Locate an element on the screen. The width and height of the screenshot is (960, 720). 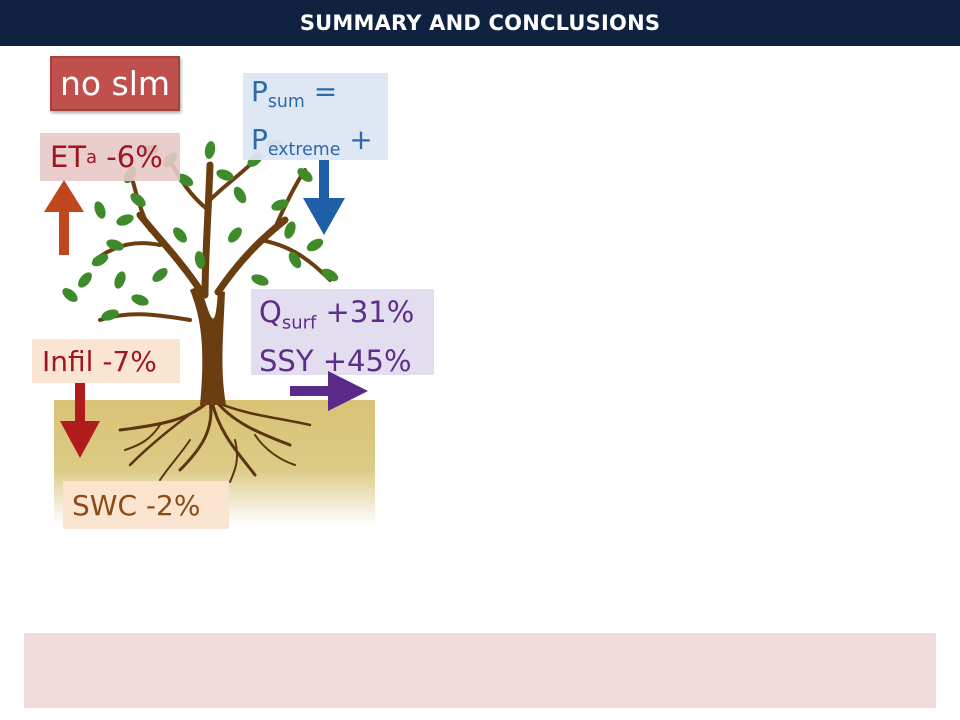
qsurf-symbol: Q is located at coordinates (270, 312).